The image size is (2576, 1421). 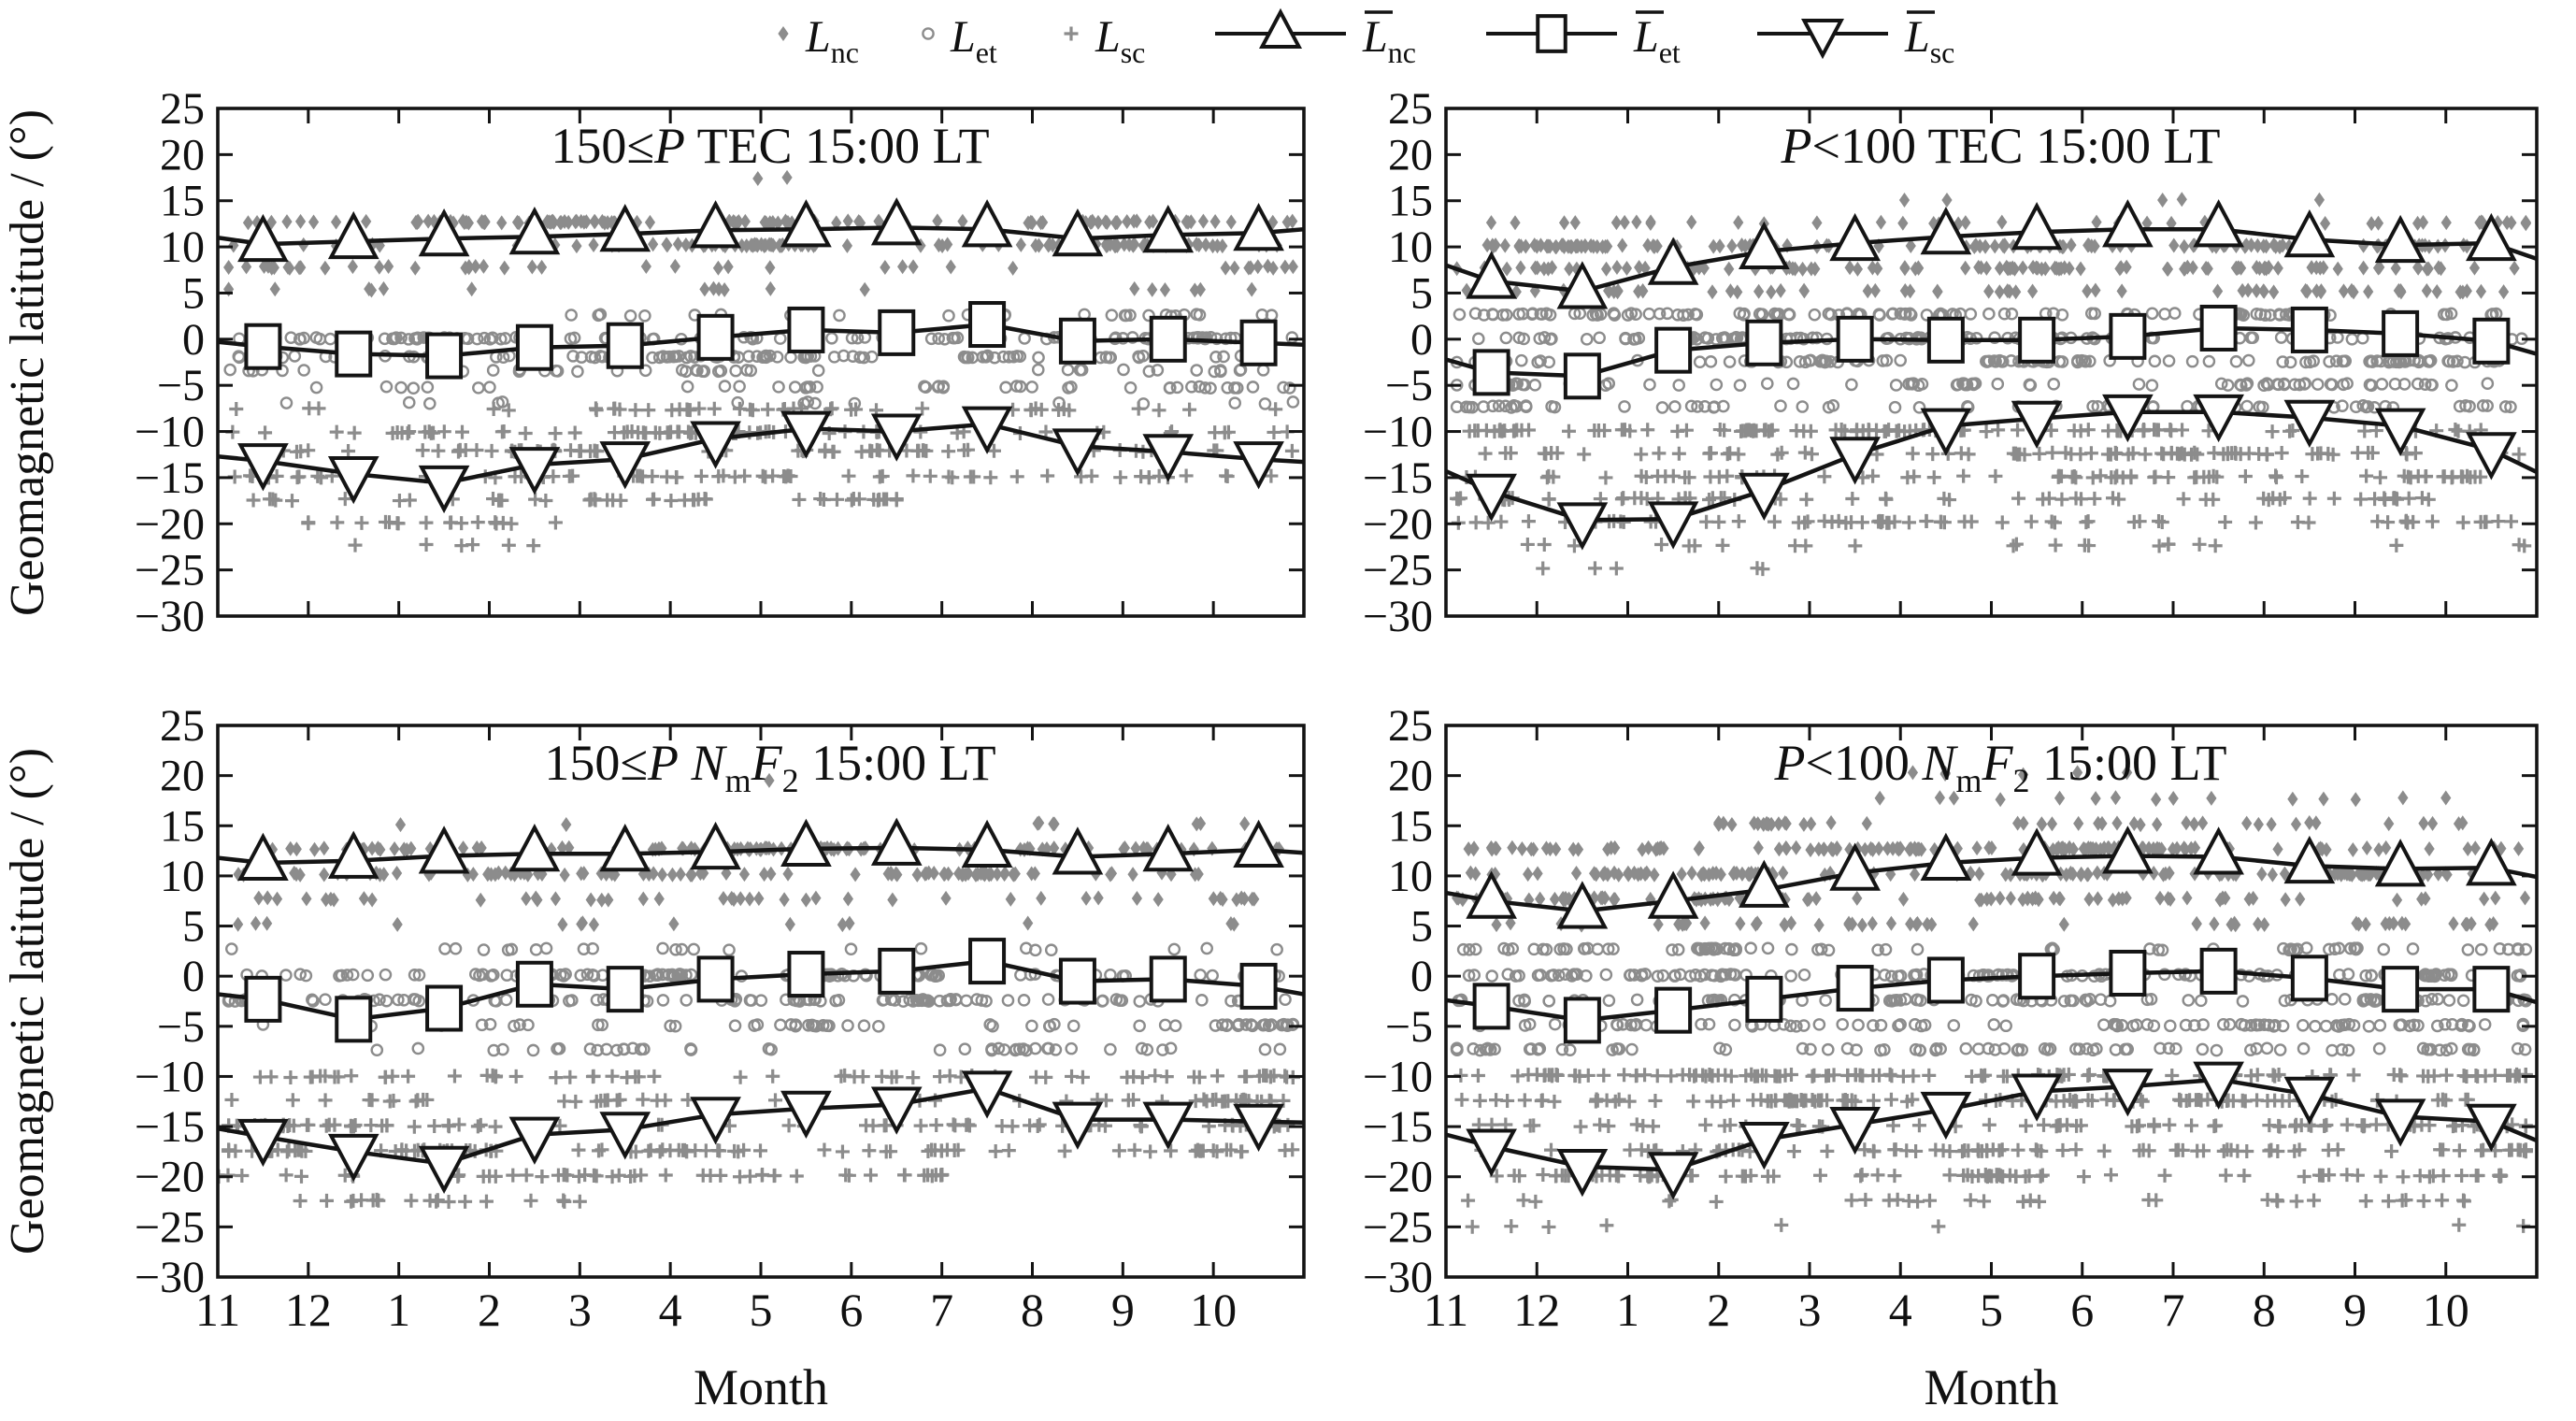 I want to click on y-tick-label: −30, so click(x=170, y=616).